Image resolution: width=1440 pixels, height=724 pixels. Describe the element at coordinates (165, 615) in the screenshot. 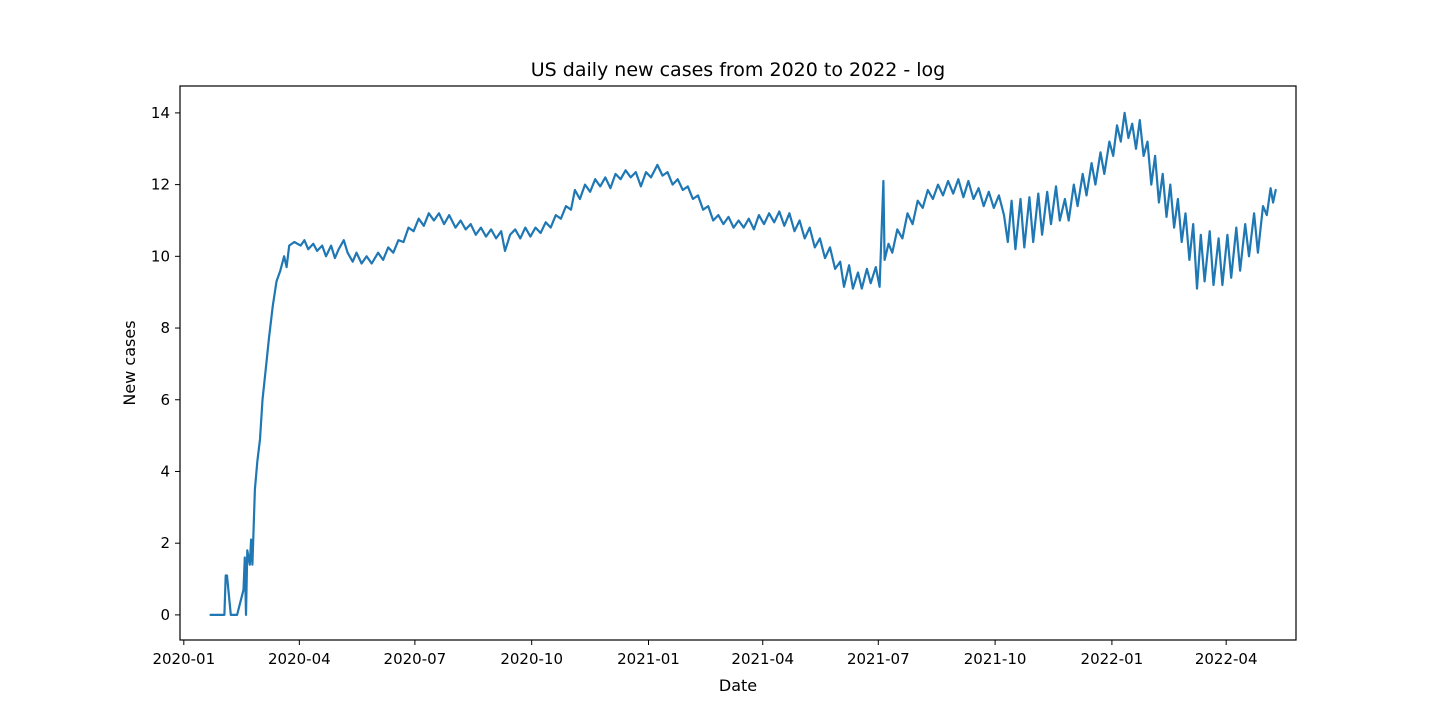

I see `y-tick-label: 0` at that location.